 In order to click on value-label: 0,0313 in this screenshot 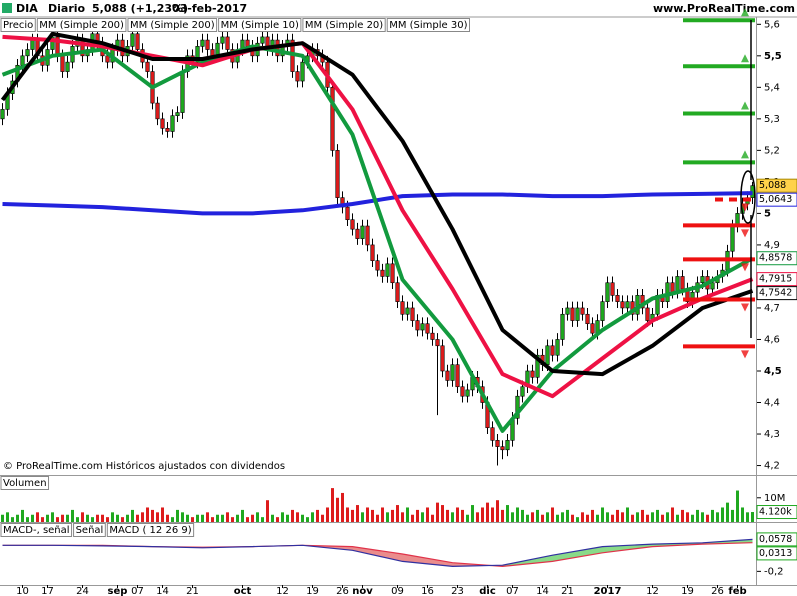, I will do `click(775, 553)`.